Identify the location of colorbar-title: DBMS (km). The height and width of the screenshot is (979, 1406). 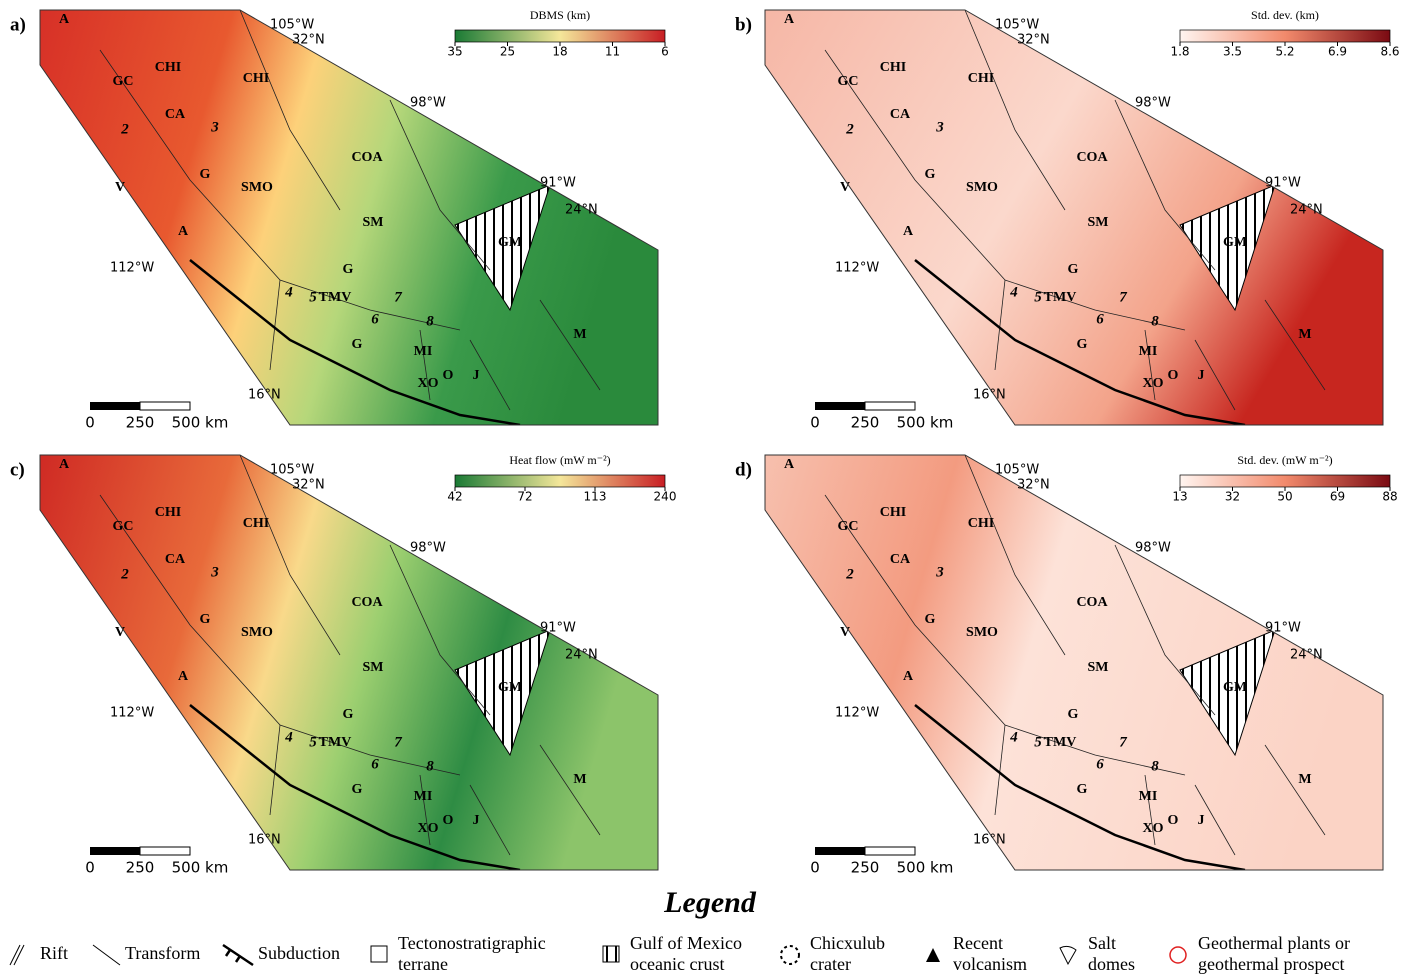
(560, 15).